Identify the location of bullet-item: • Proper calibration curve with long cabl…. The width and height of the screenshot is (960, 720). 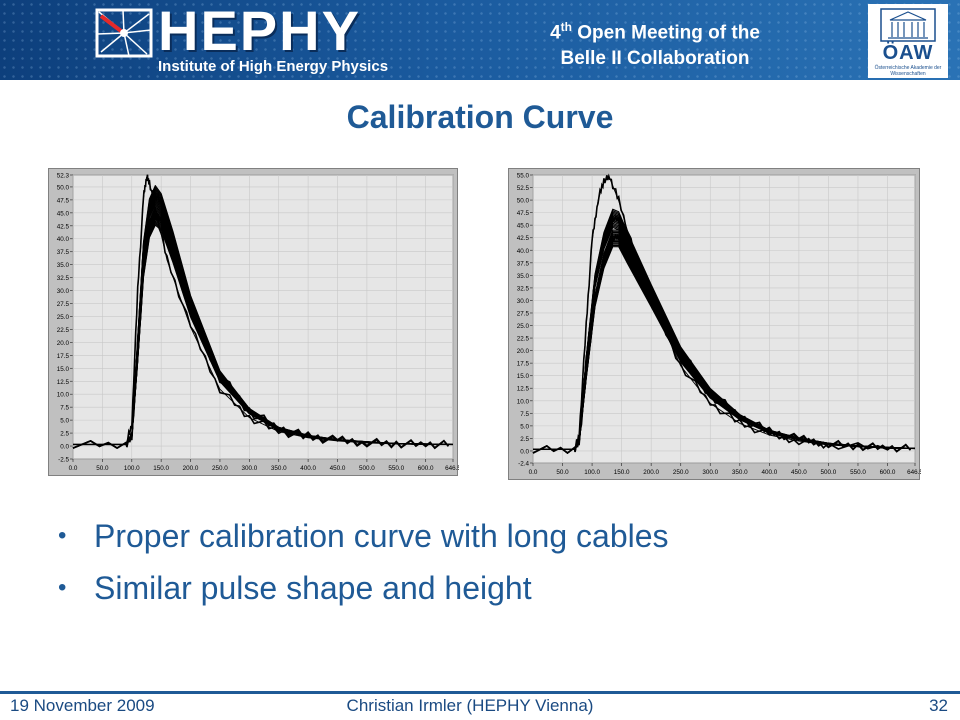
(363, 536).